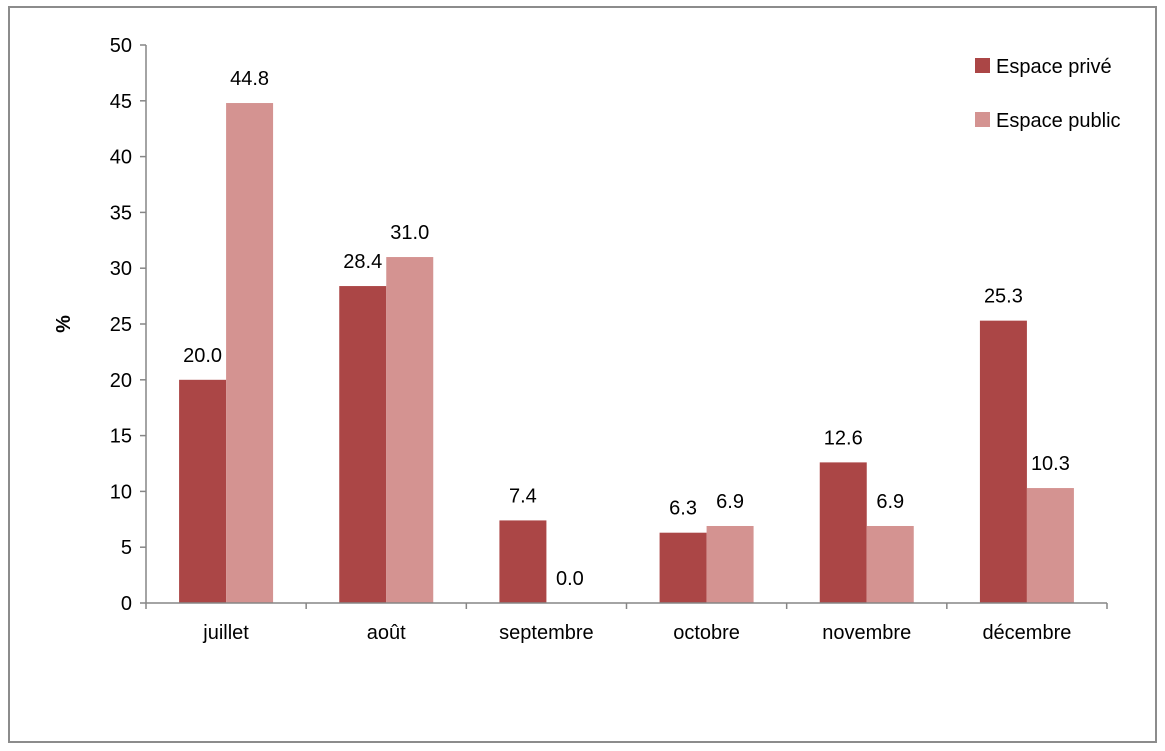 The height and width of the screenshot is (751, 1165). What do you see at coordinates (706, 633) in the screenshot?
I see `x-tick-label: octobre` at bounding box center [706, 633].